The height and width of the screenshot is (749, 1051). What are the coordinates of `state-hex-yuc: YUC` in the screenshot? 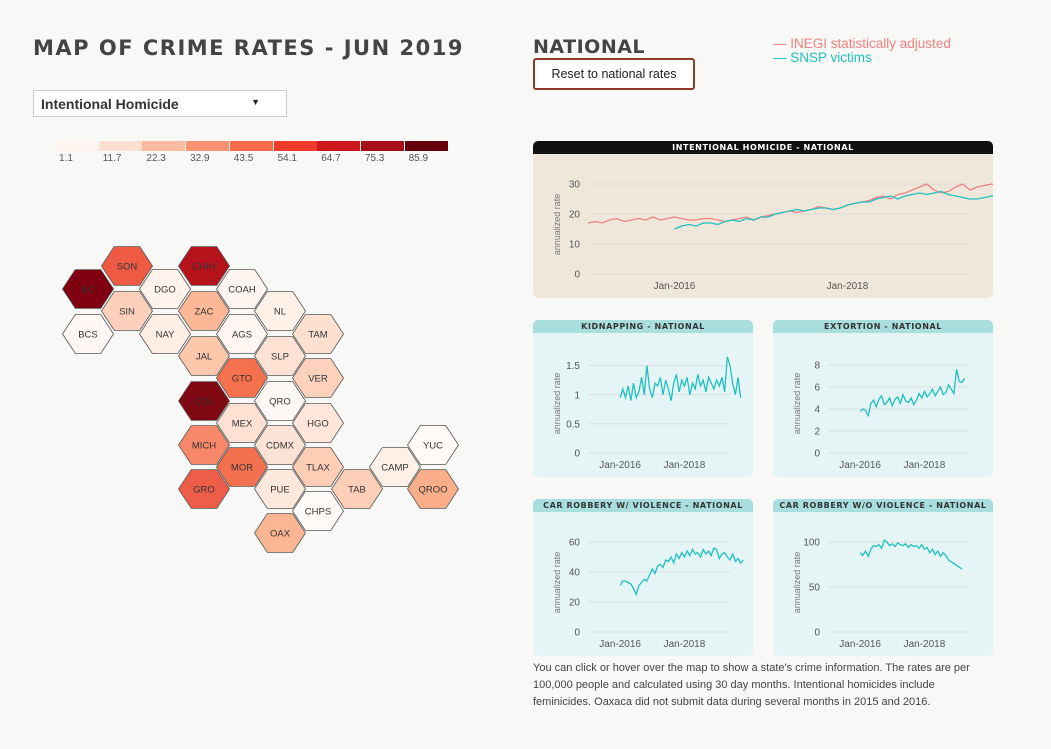 It's located at (433, 445).